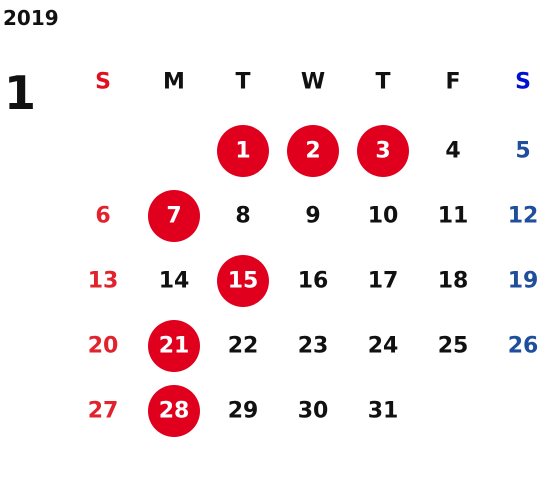  Describe the element at coordinates (103, 346) in the screenshot. I see `day-number: 20` at that location.